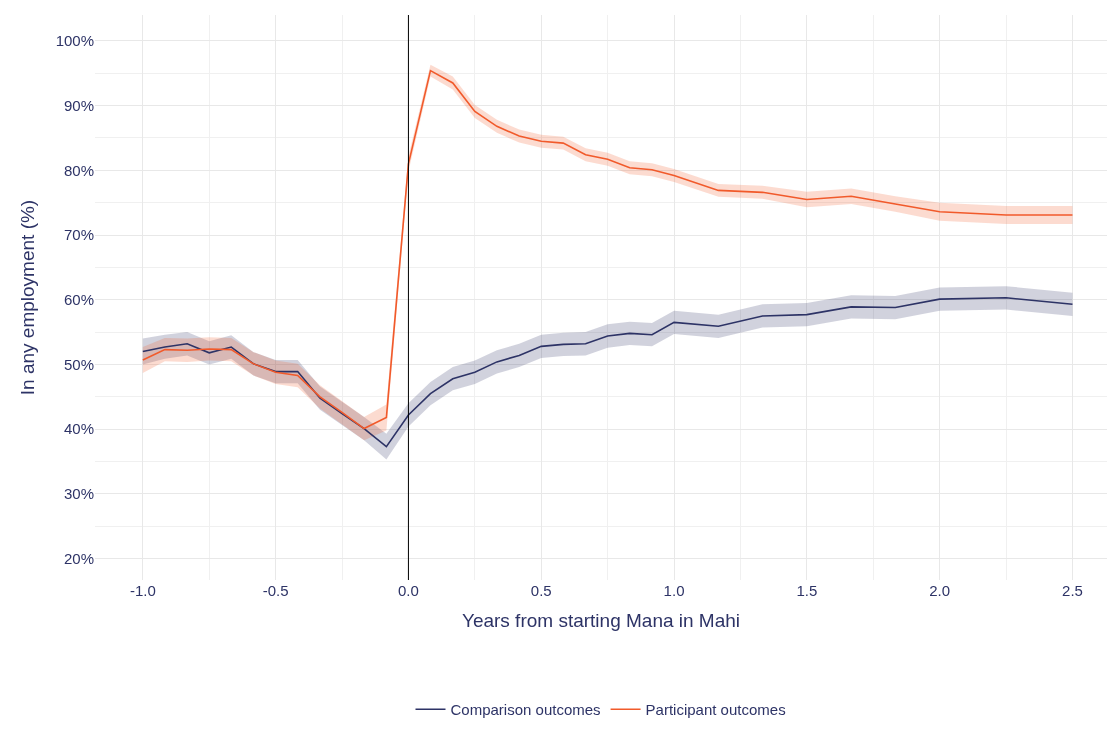  What do you see at coordinates (807, 590) in the screenshot?
I see `x-tick-label: 1.5` at bounding box center [807, 590].